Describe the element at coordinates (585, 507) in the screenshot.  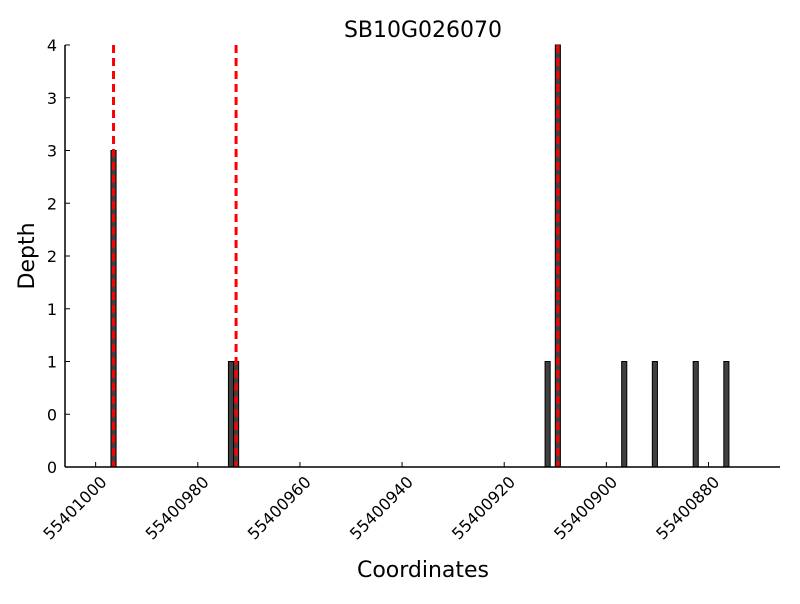
I see `x-tick-label: 55400900` at that location.